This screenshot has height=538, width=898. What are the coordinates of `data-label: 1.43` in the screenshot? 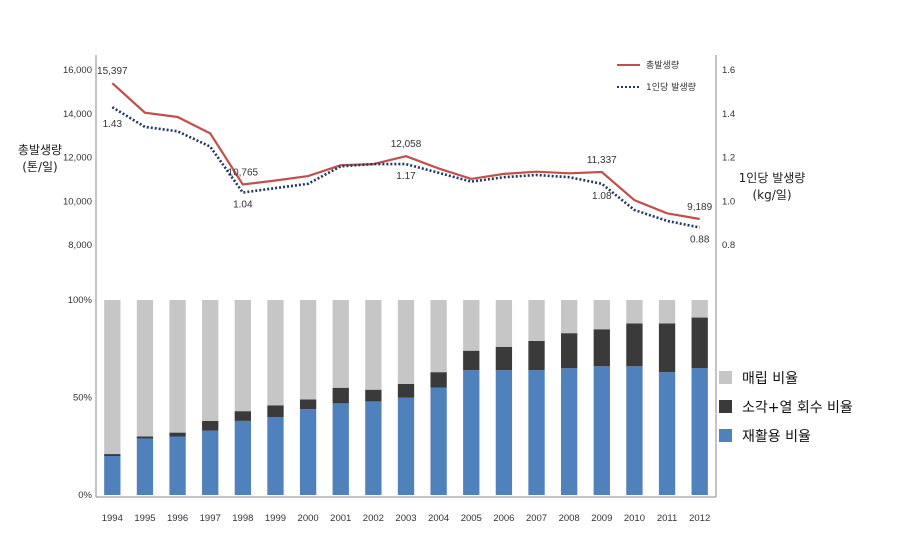 It's located at (113, 124).